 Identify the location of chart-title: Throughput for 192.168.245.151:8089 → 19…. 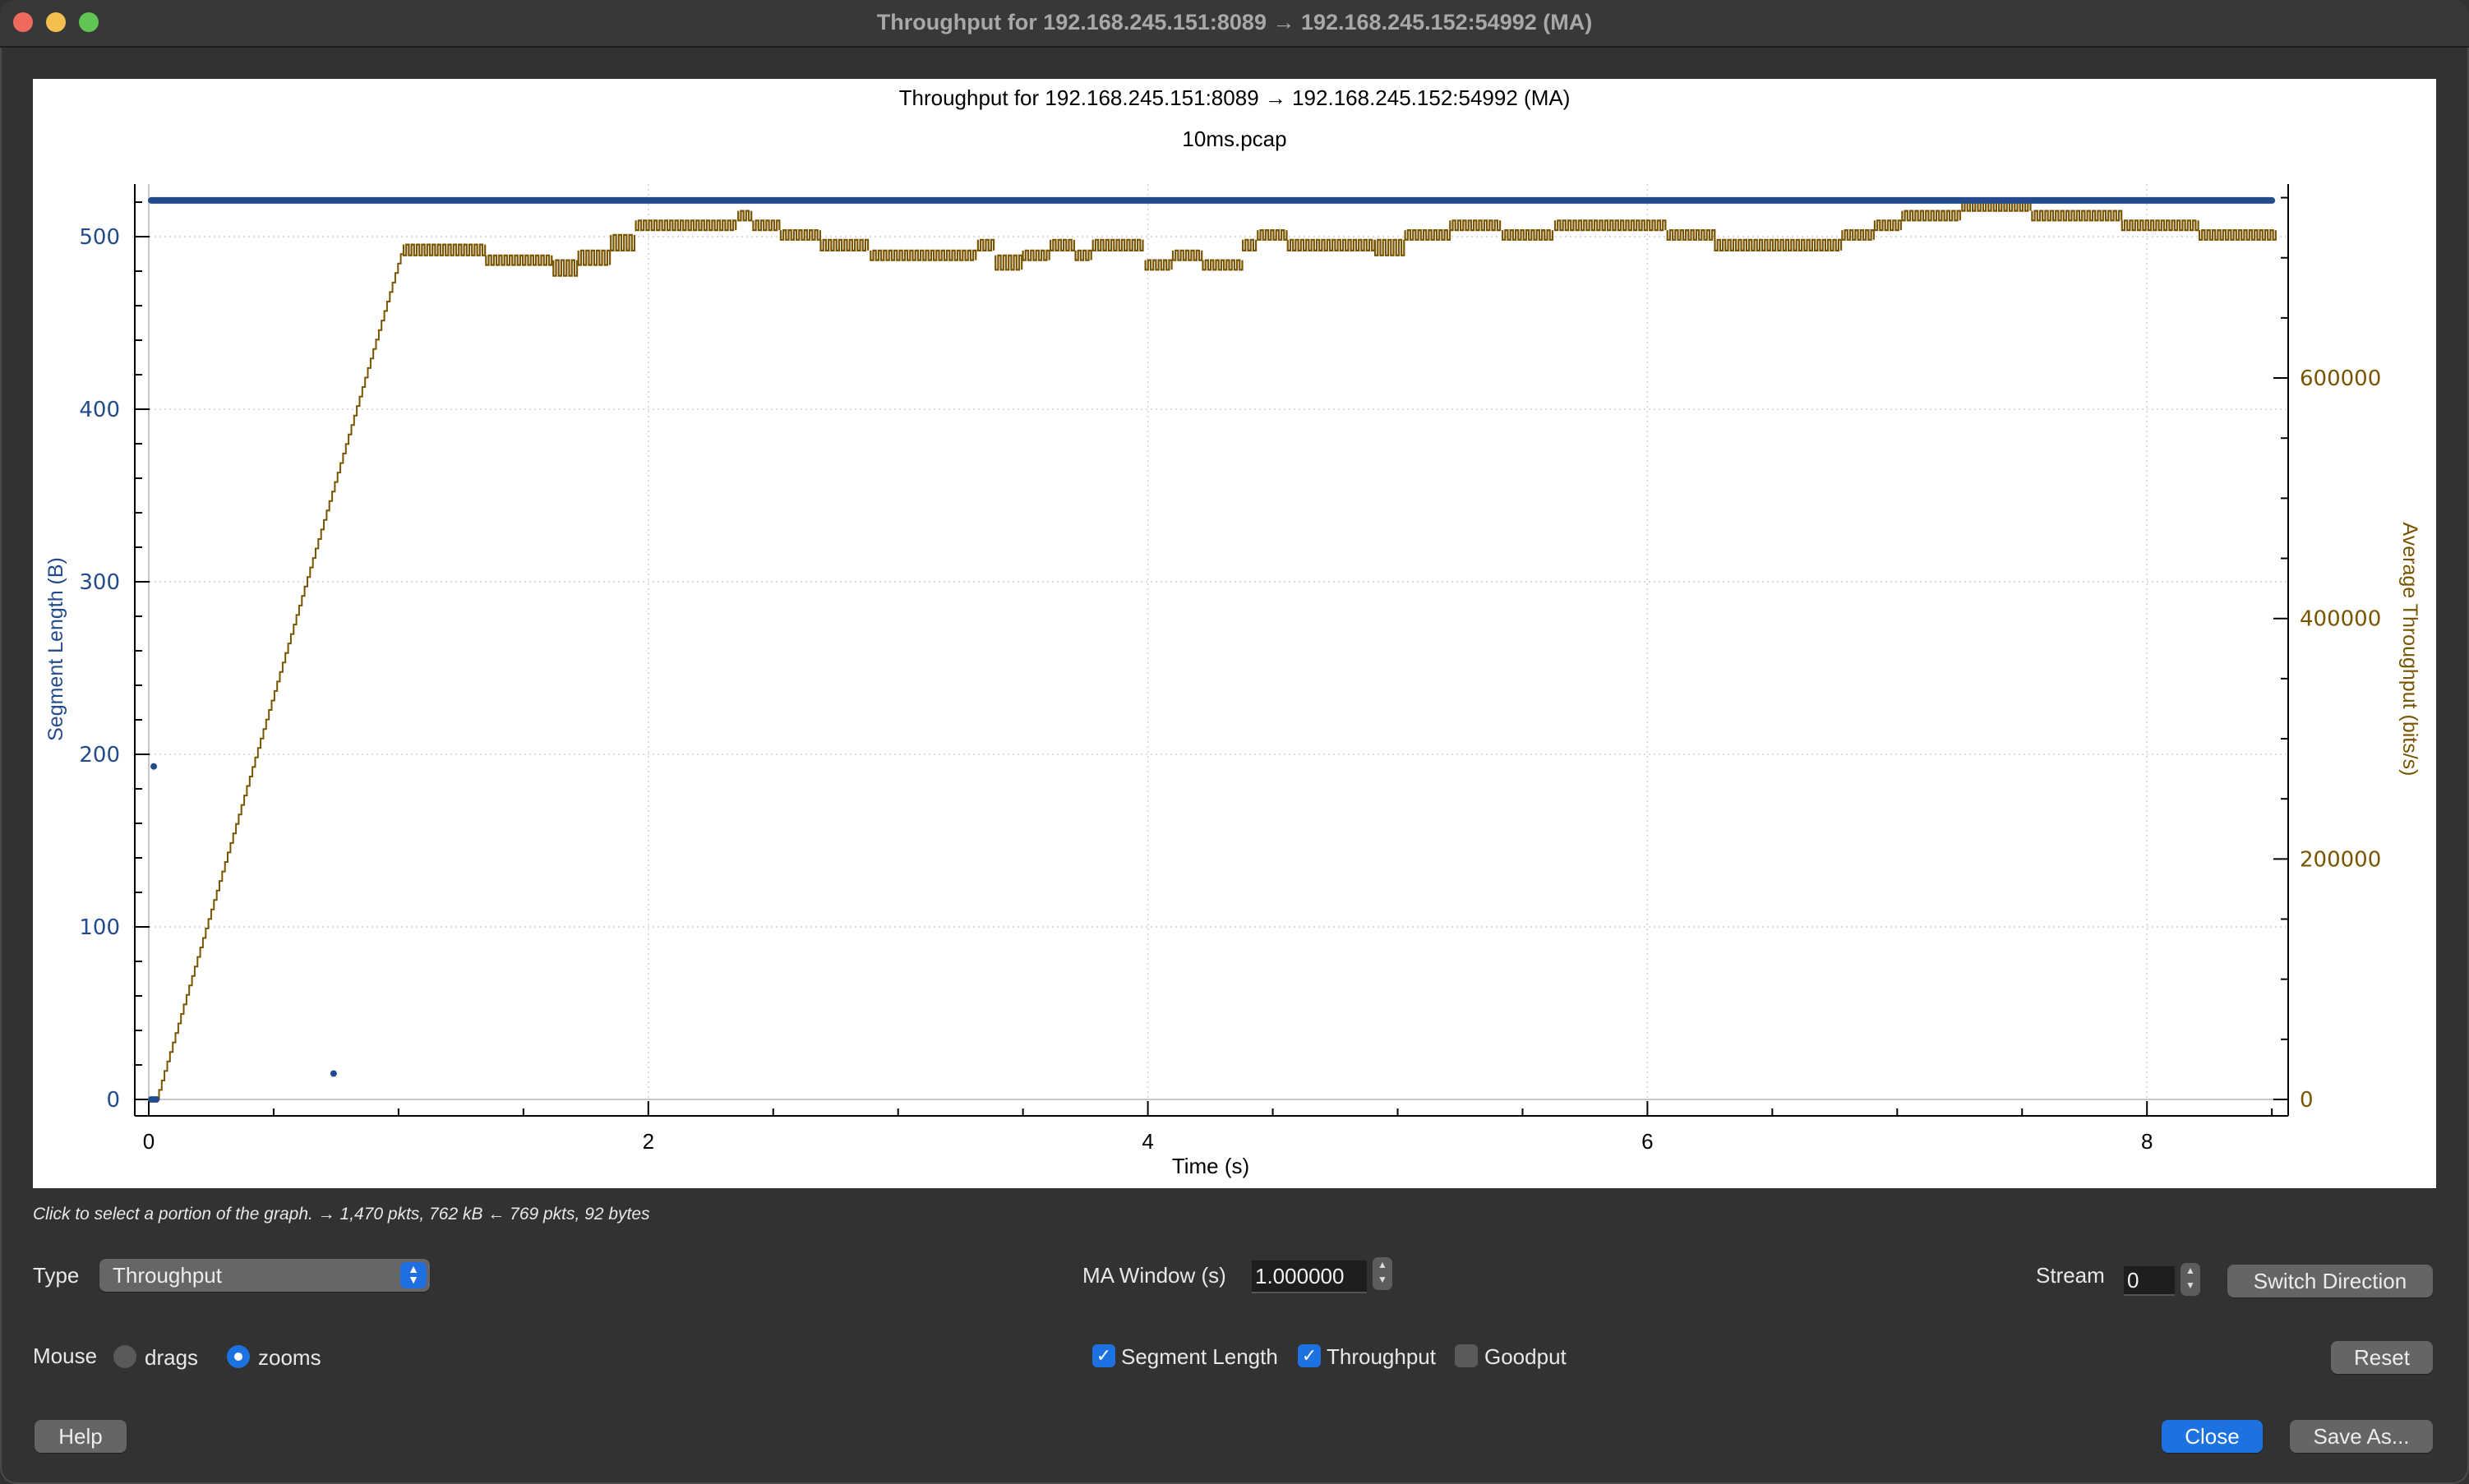
(1234, 98).